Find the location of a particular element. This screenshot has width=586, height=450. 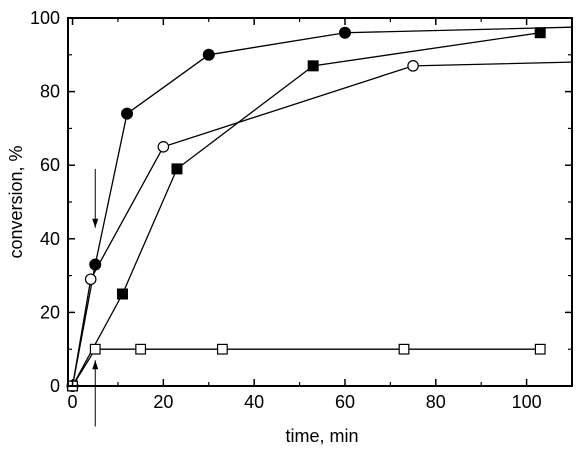

x-tick-label: 20 is located at coordinates (163, 402).